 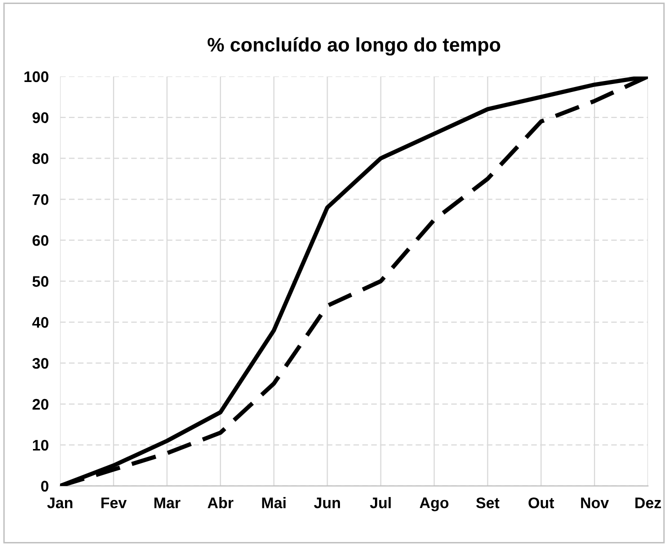 What do you see at coordinates (40, 281) in the screenshot?
I see `y-tick-label: 50` at bounding box center [40, 281].